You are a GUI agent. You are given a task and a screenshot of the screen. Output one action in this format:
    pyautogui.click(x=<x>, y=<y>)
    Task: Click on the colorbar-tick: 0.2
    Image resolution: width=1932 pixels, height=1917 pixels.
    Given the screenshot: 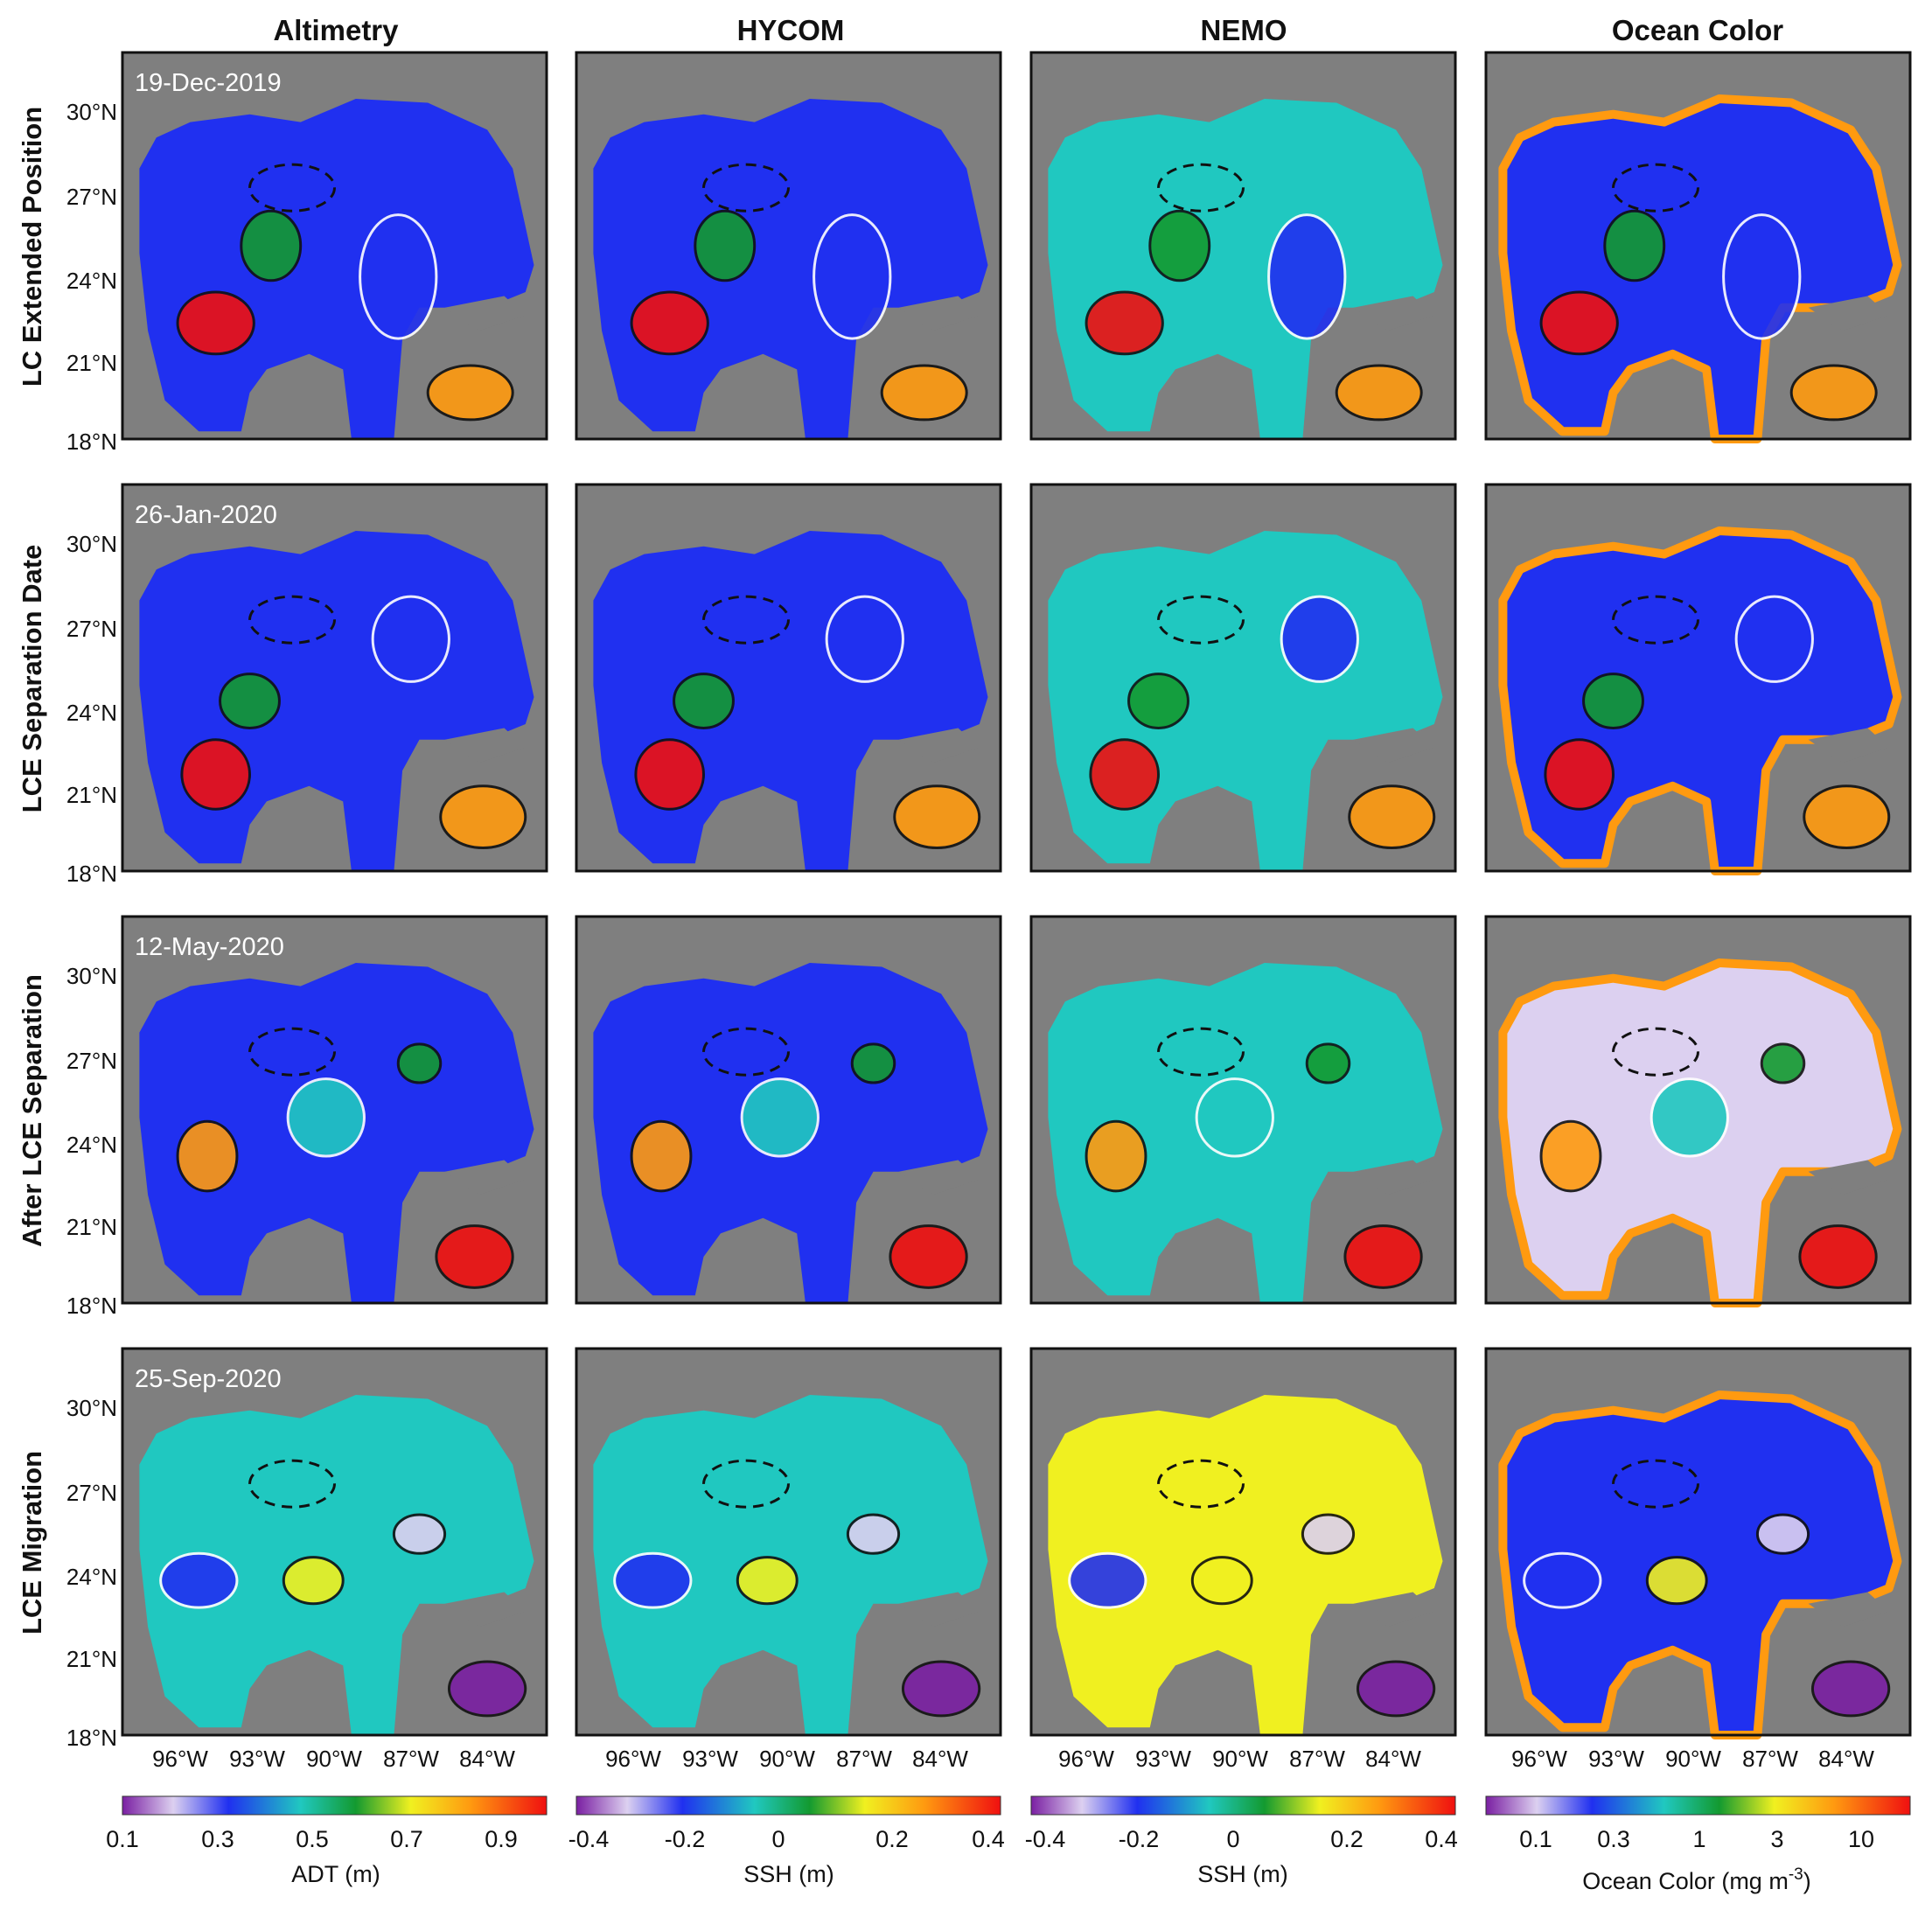 What is the action you would take?
    pyautogui.click(x=1347, y=1839)
    